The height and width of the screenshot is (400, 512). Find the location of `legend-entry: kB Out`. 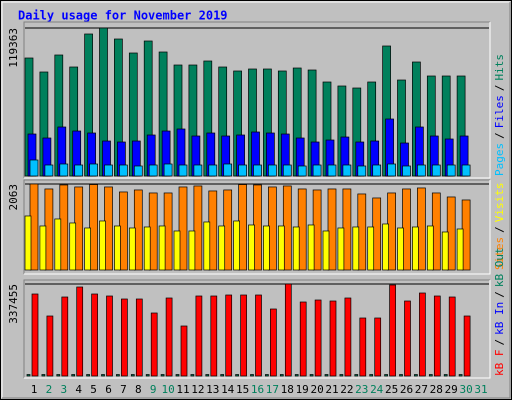

legend-entry: kB Out is located at coordinates (499, 267).